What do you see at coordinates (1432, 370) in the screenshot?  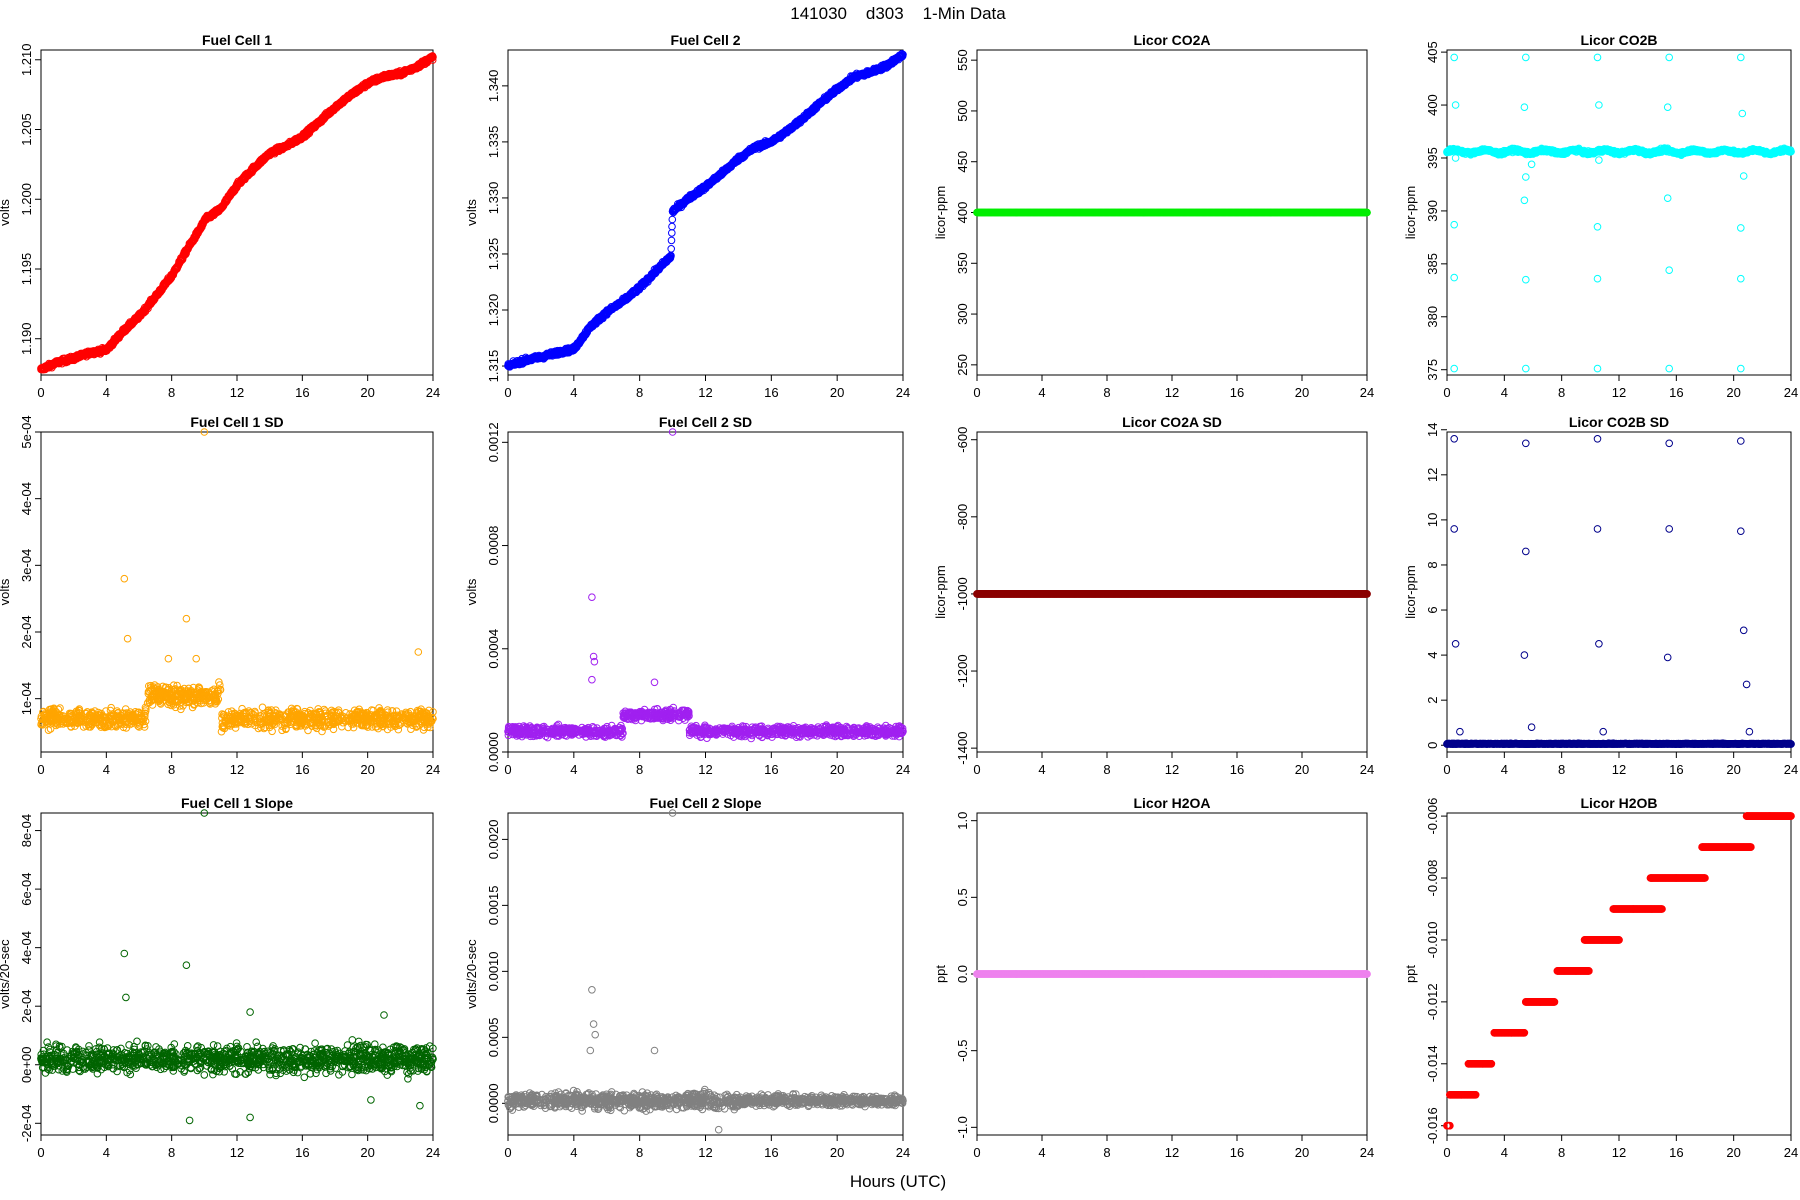 I see `y-tick-label: 375` at bounding box center [1432, 370].